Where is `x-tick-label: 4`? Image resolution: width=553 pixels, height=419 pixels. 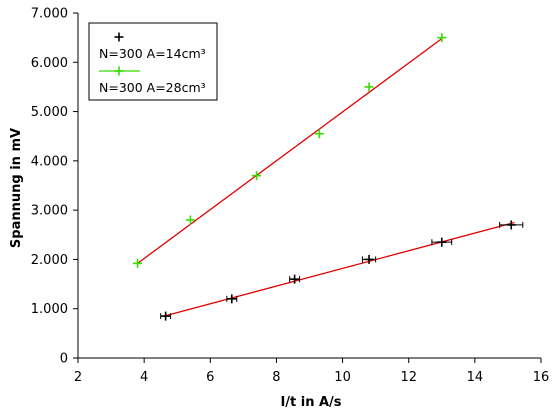
x-tick-label: 4 is located at coordinates (144, 377).